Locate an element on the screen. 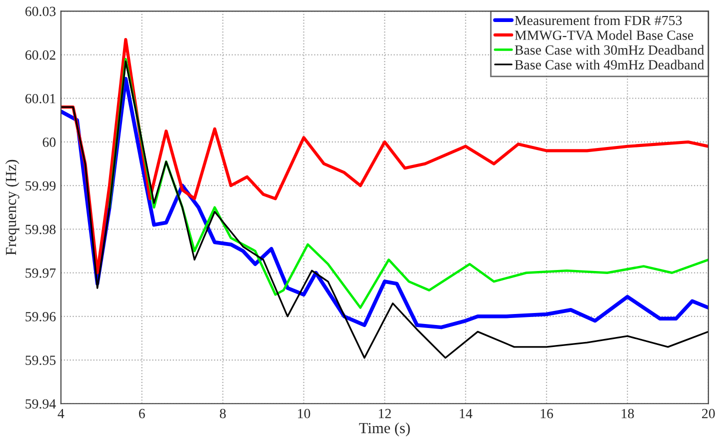  y-tick-label: 59.98 is located at coordinates (41, 229).